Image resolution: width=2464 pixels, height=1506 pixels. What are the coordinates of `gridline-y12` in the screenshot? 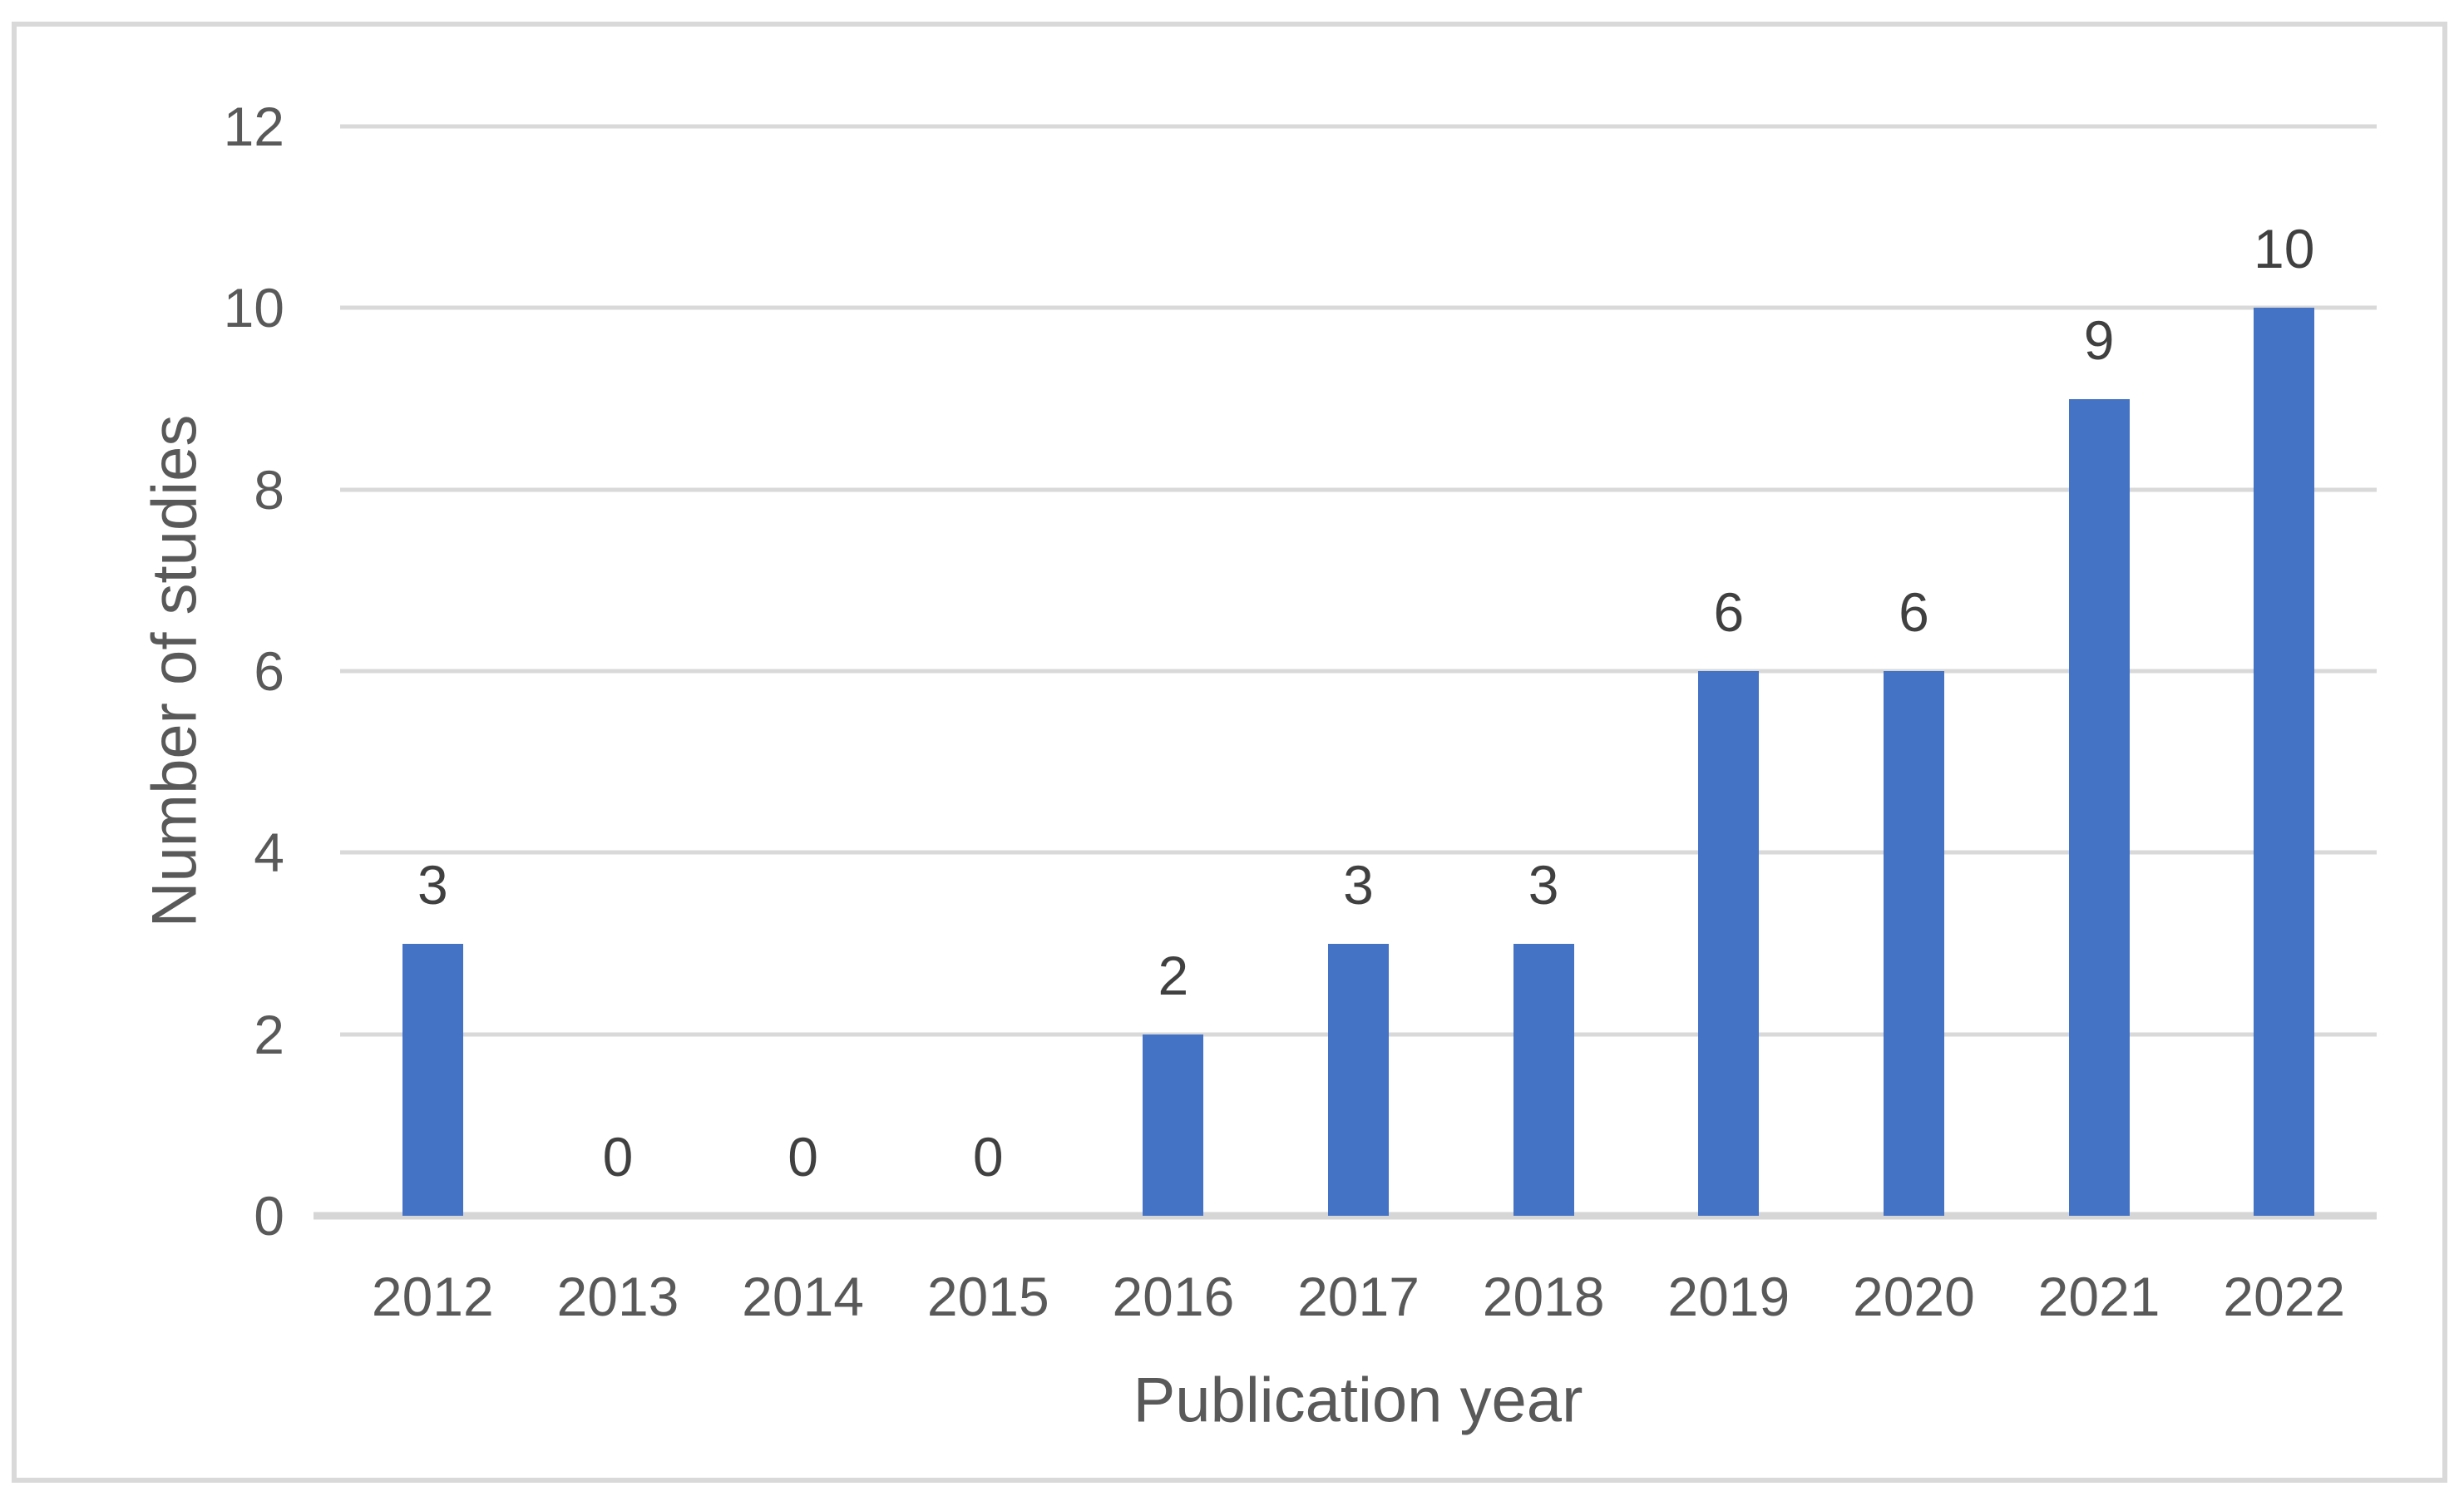 It's located at (1358, 127).